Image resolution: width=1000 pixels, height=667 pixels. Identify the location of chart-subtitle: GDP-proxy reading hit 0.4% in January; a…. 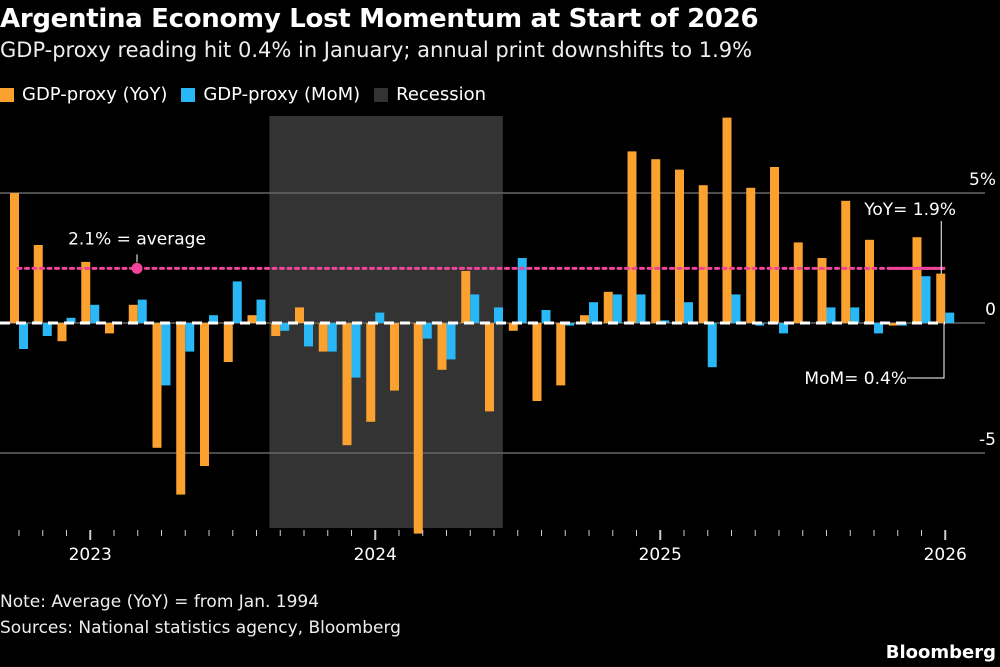
(376, 50).